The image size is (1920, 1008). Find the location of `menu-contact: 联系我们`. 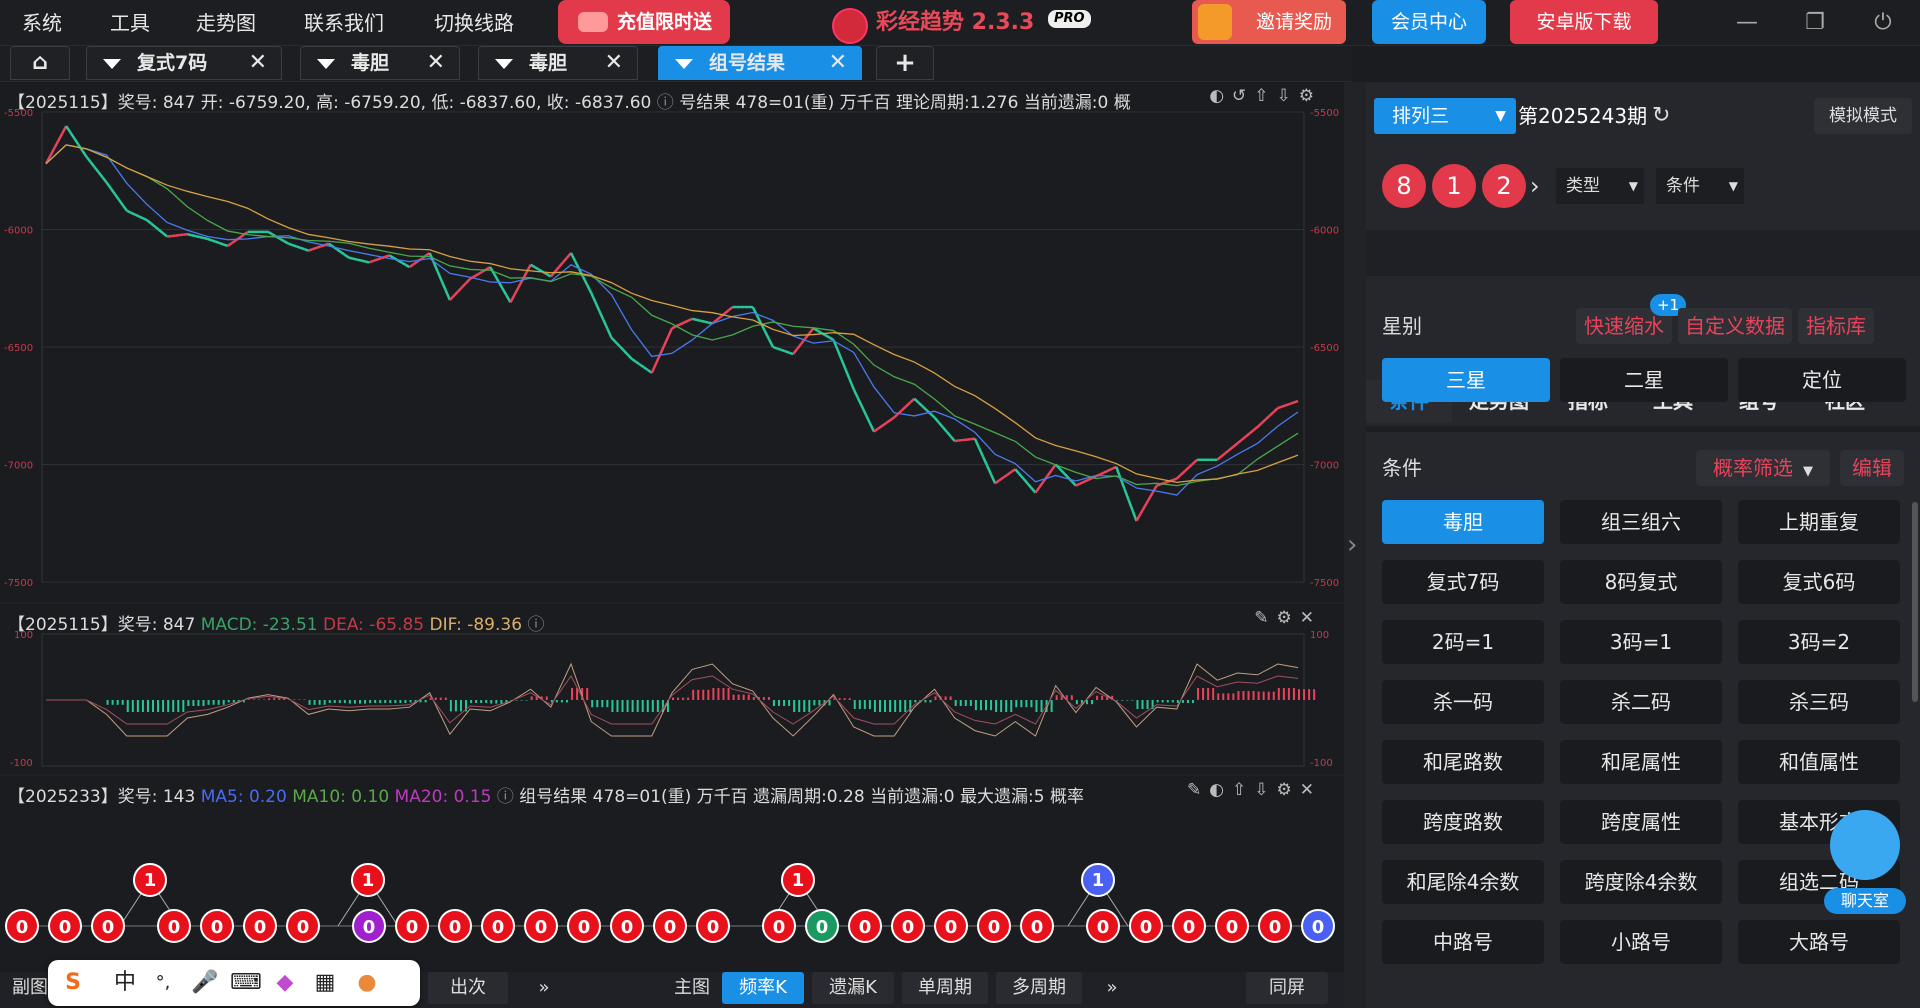

menu-contact: 联系我们 is located at coordinates (344, 23).